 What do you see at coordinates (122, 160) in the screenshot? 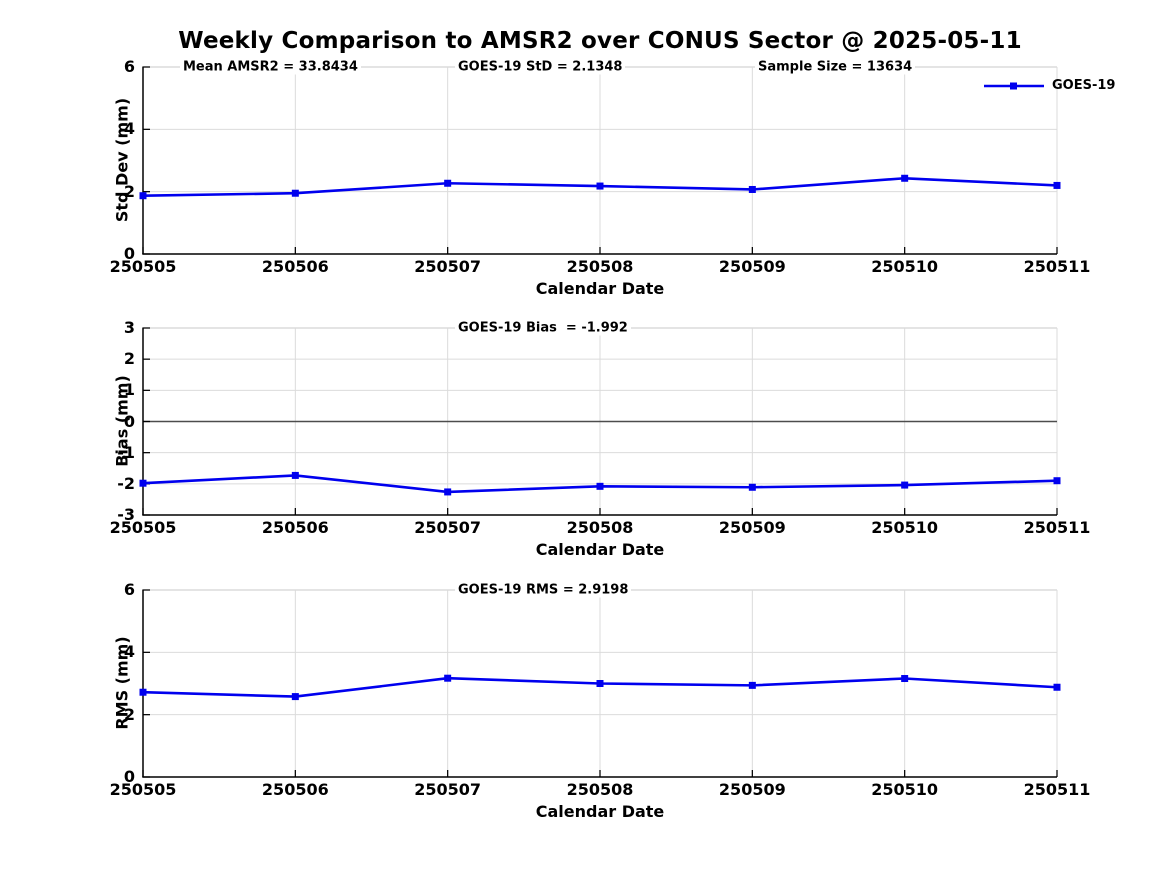
I see `stddev-y-axis-label: Std Dev (mm)` at bounding box center [122, 160].